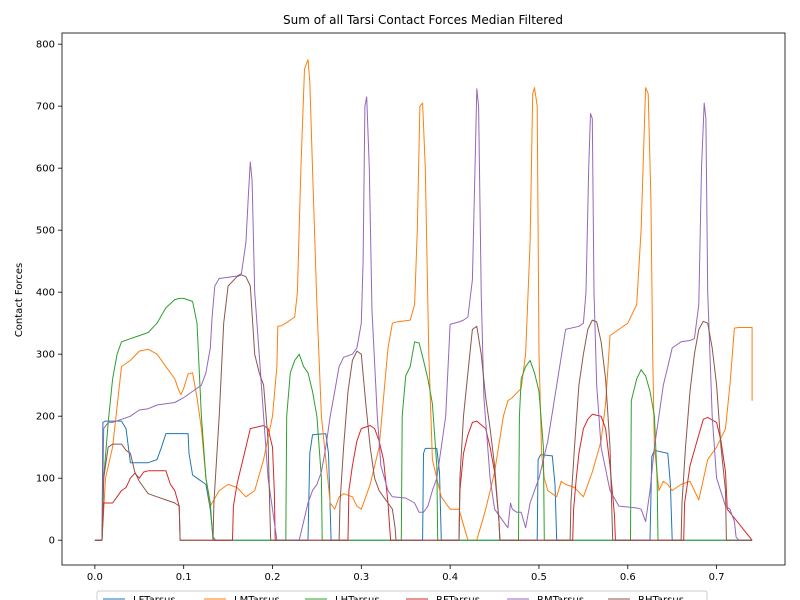  Describe the element at coordinates (45, 107) in the screenshot. I see `y-tick-label: 700` at that location.